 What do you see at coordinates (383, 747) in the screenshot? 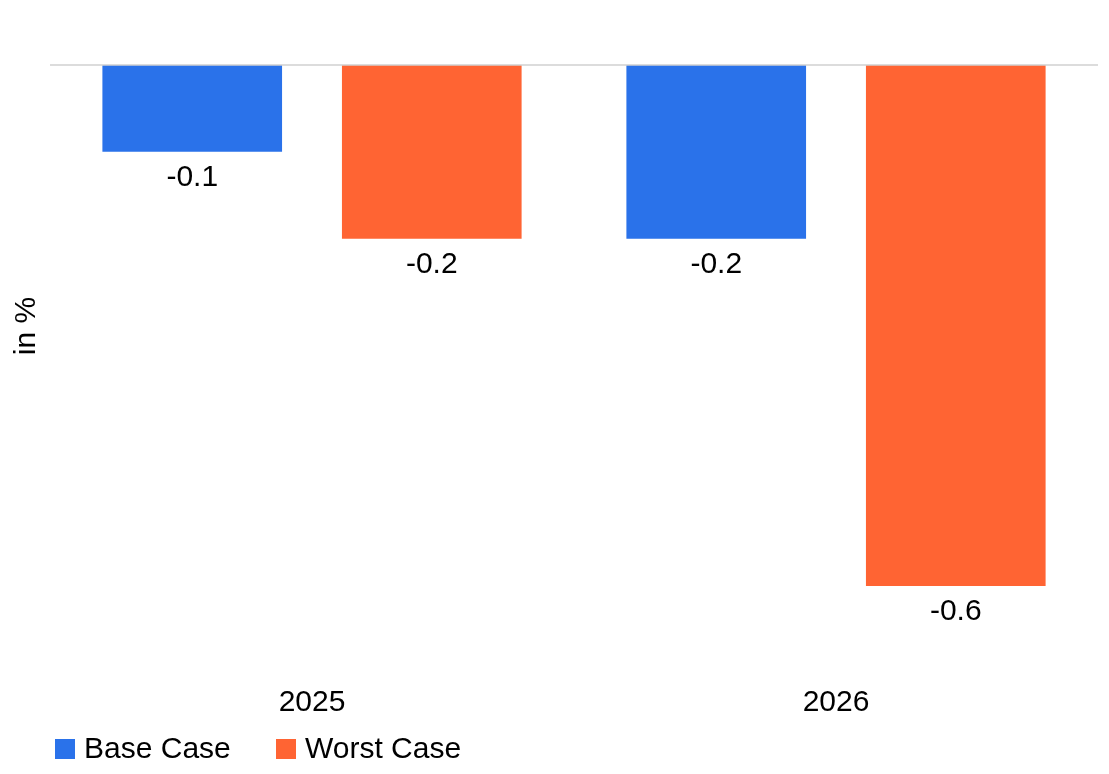
I see `legend-label: Worst Case` at bounding box center [383, 747].